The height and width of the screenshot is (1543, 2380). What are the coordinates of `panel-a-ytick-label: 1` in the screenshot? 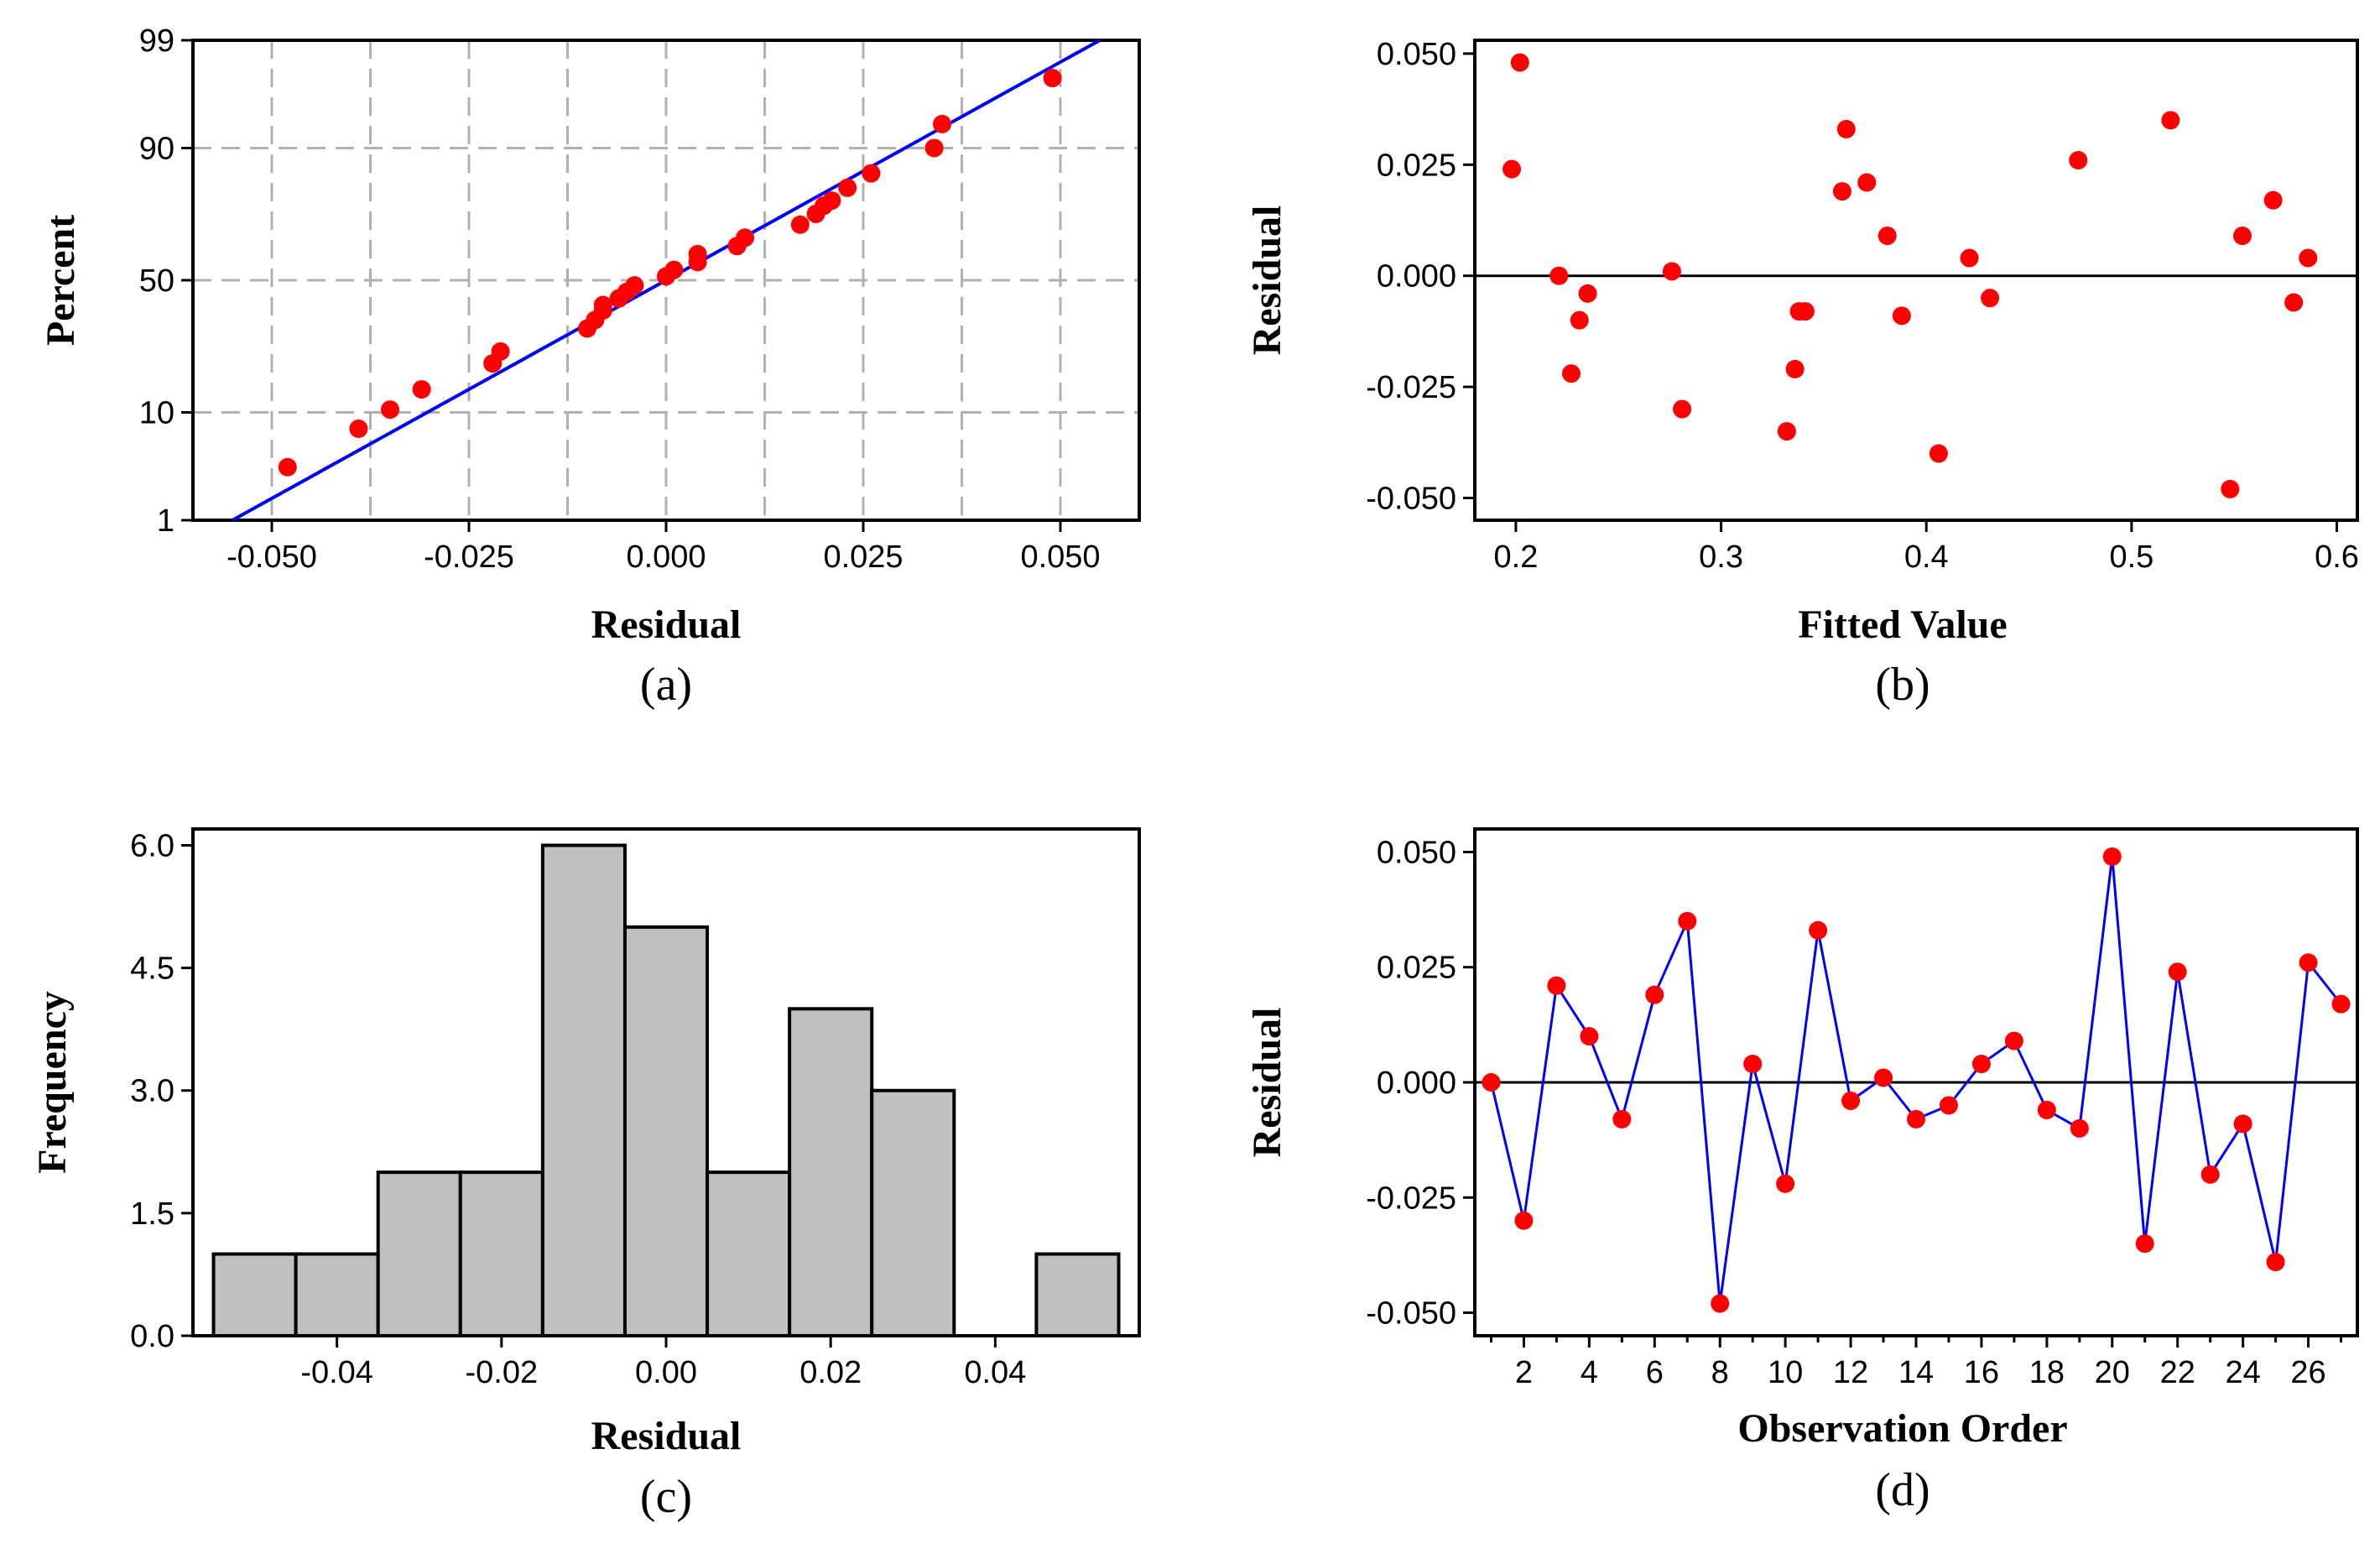 It's located at (165, 521).